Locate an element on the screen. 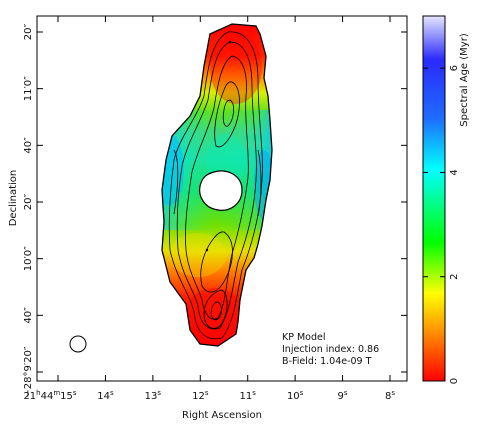  colorbar-tick-label-3: 6 is located at coordinates (454, 68).